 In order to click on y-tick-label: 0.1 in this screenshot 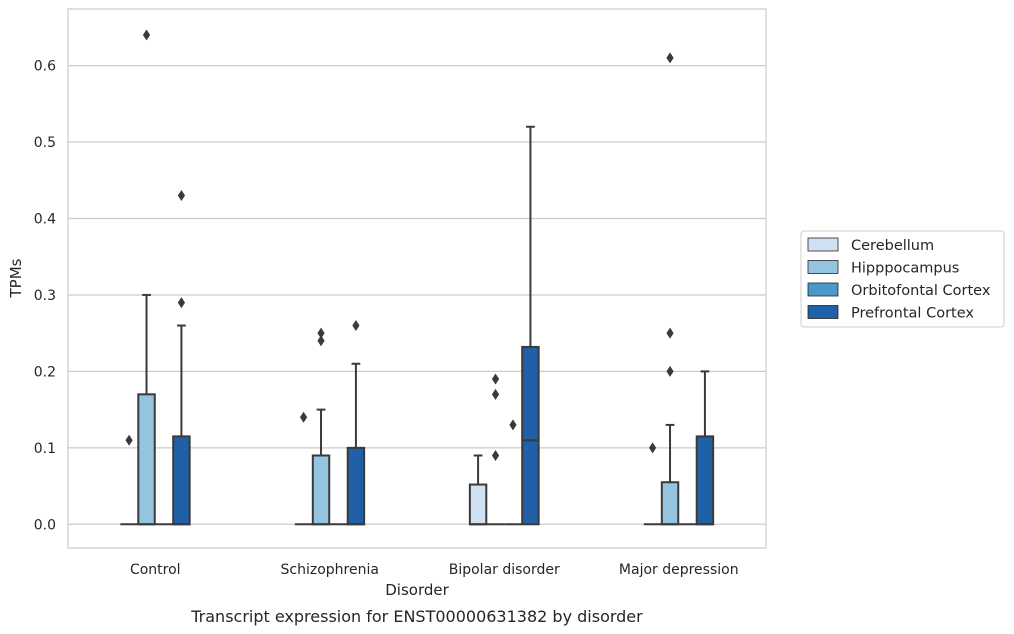, I will do `click(45, 449)`.